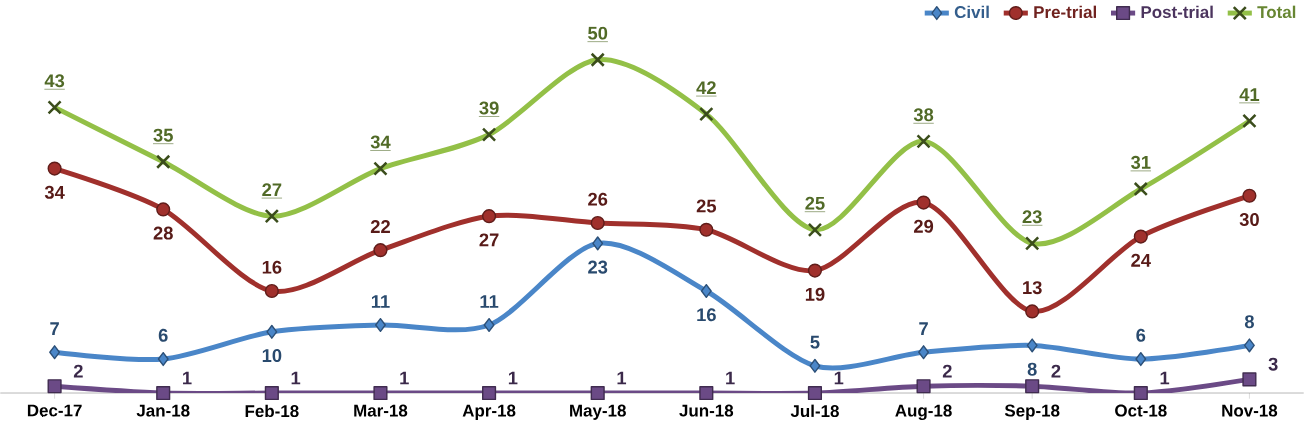  I want to click on data-label: 3, so click(1273, 364).